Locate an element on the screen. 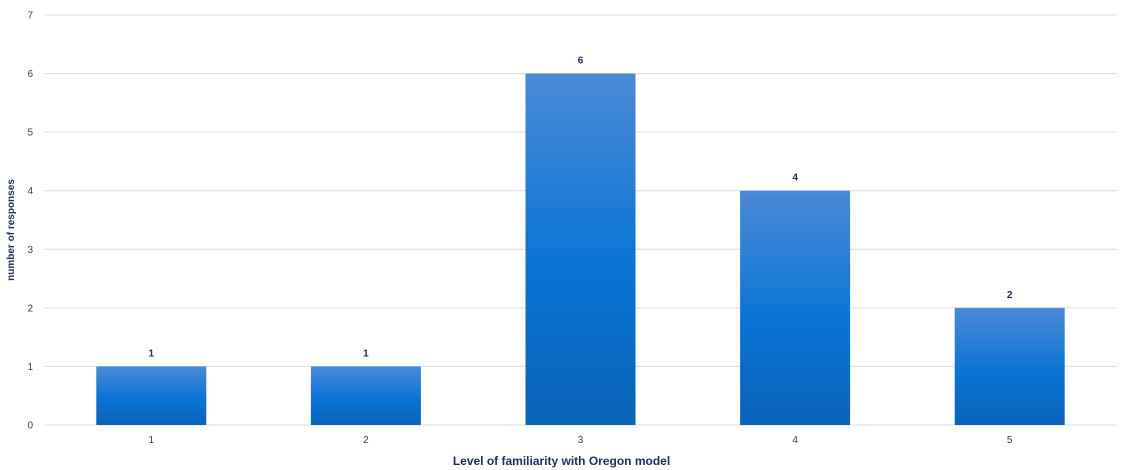 Image resolution: width=1127 pixels, height=470 pixels. x-tick-label: 5 is located at coordinates (1010, 440).